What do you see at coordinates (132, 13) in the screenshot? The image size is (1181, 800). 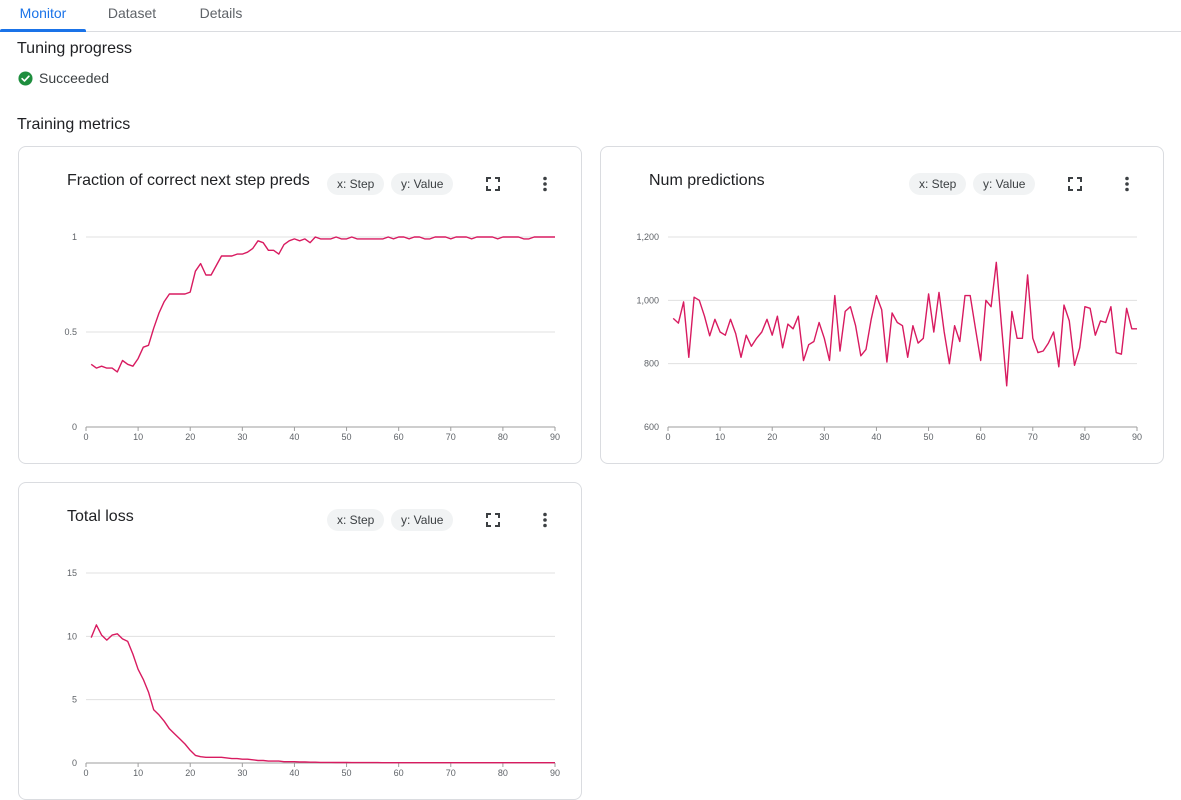 I see `tab-dataset: Dataset` at bounding box center [132, 13].